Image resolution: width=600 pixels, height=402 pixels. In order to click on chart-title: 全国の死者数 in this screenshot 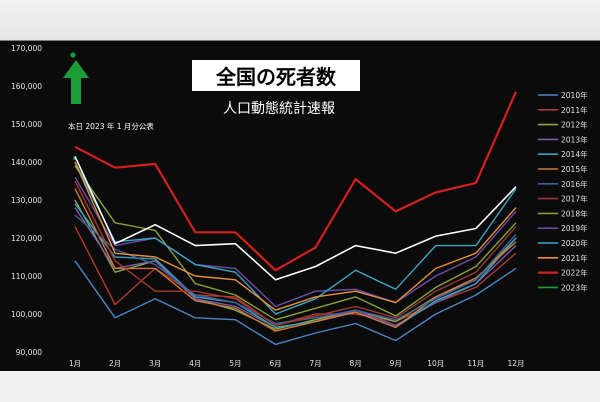, I will do `click(276, 77)`.